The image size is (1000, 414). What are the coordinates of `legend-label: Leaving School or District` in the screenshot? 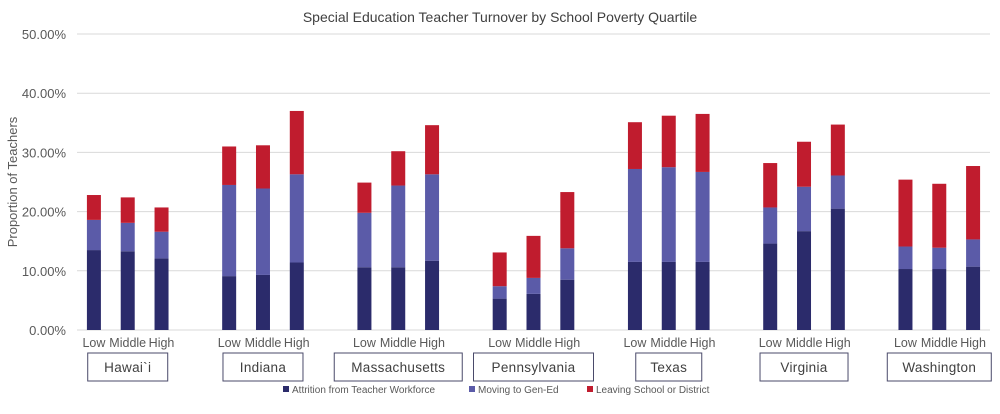 It's located at (653, 390).